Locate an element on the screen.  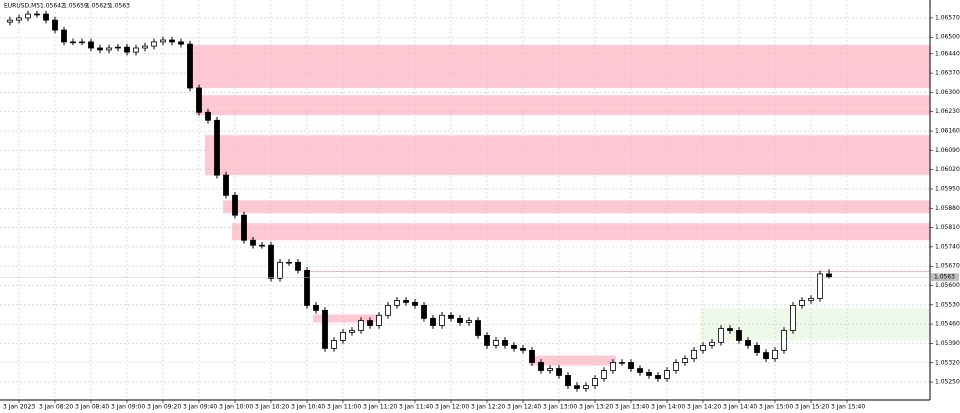
y-tick-label: 1.06370 is located at coordinates (947, 73).